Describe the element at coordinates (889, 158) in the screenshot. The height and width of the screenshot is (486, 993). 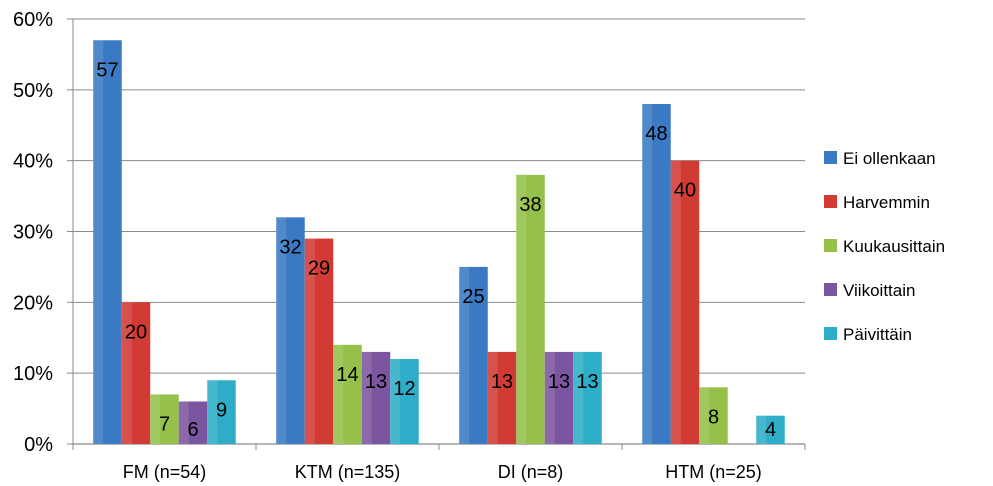
I see `legend-label: Ei ollenkaan` at that location.